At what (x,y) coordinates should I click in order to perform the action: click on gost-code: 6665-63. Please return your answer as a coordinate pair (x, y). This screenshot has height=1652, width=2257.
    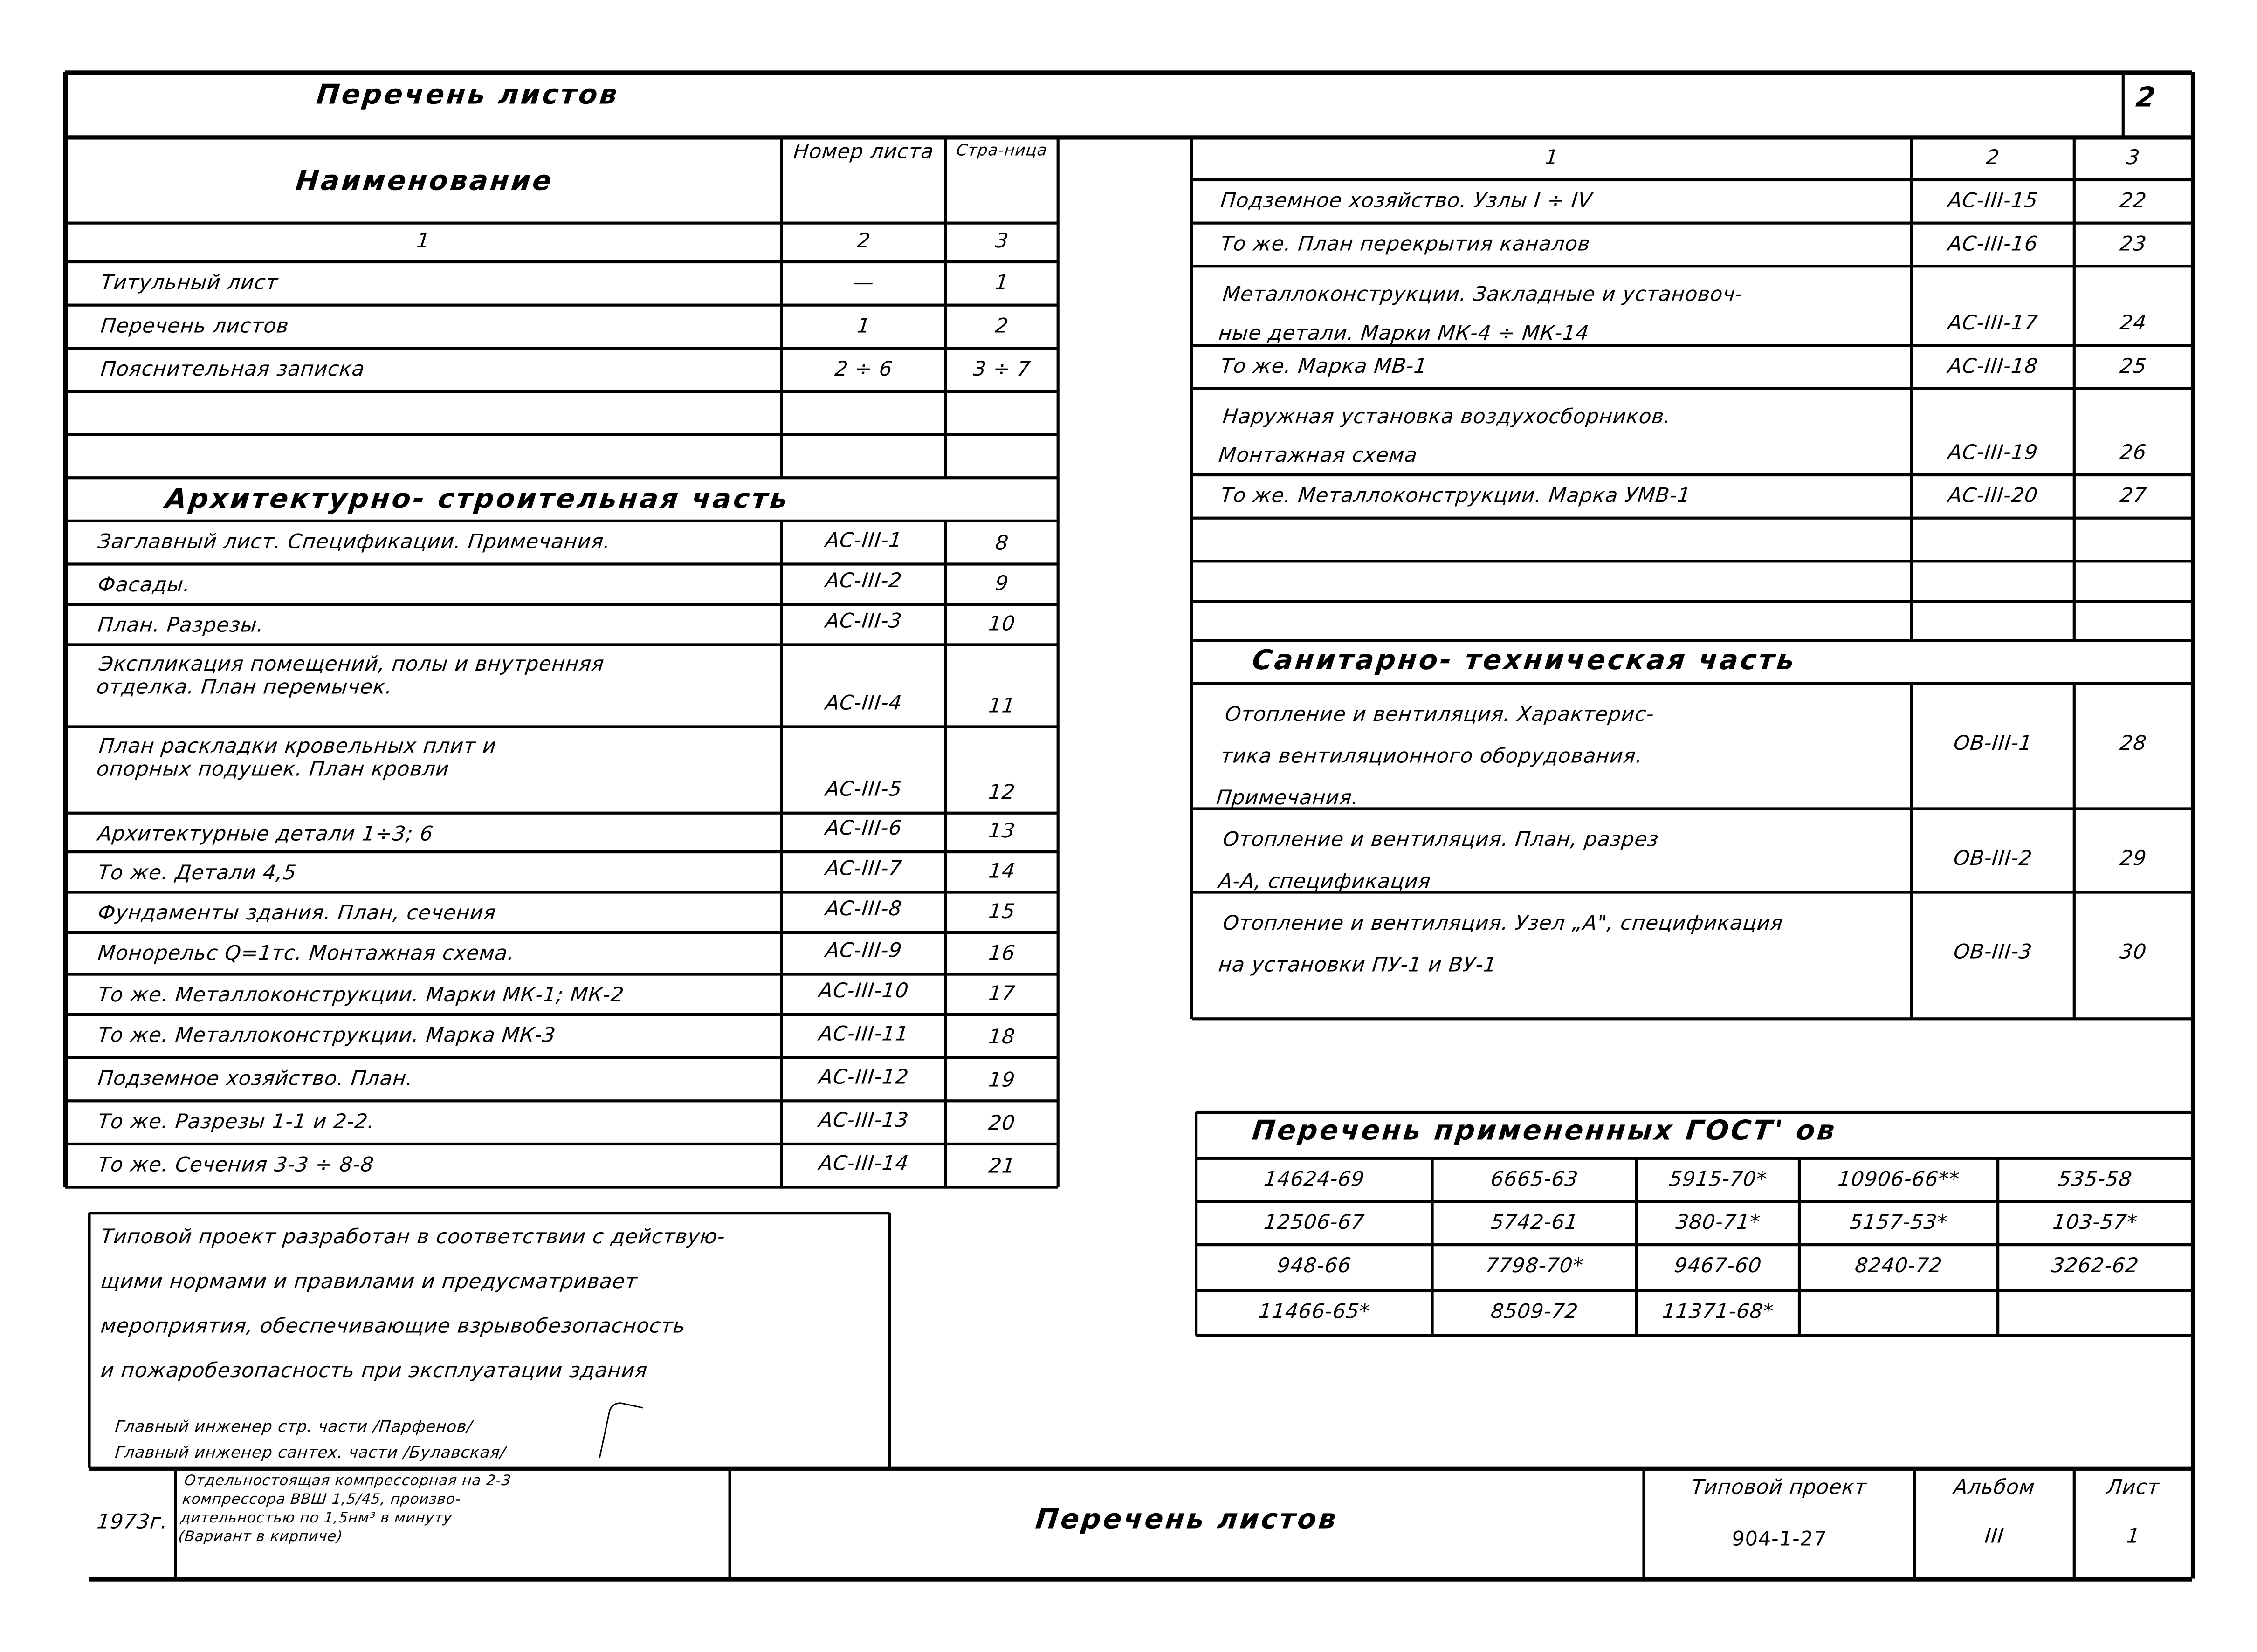
    Looking at the image, I should click on (1534, 1180).